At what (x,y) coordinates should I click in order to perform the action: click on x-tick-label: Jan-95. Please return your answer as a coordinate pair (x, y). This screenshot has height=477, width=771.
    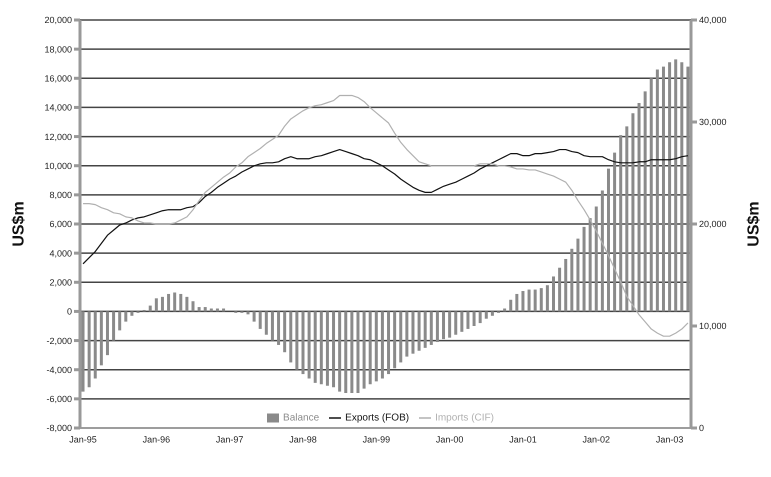
    Looking at the image, I should click on (83, 439).